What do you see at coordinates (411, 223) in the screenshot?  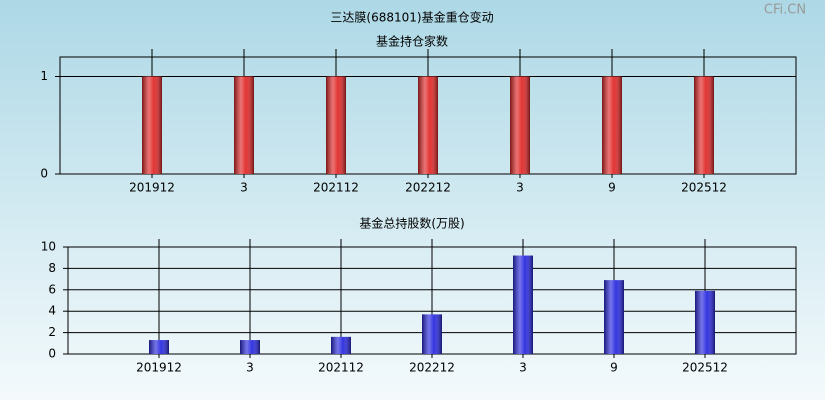 I see `chart-subtitle: 基金总持股数(万股)` at bounding box center [411, 223].